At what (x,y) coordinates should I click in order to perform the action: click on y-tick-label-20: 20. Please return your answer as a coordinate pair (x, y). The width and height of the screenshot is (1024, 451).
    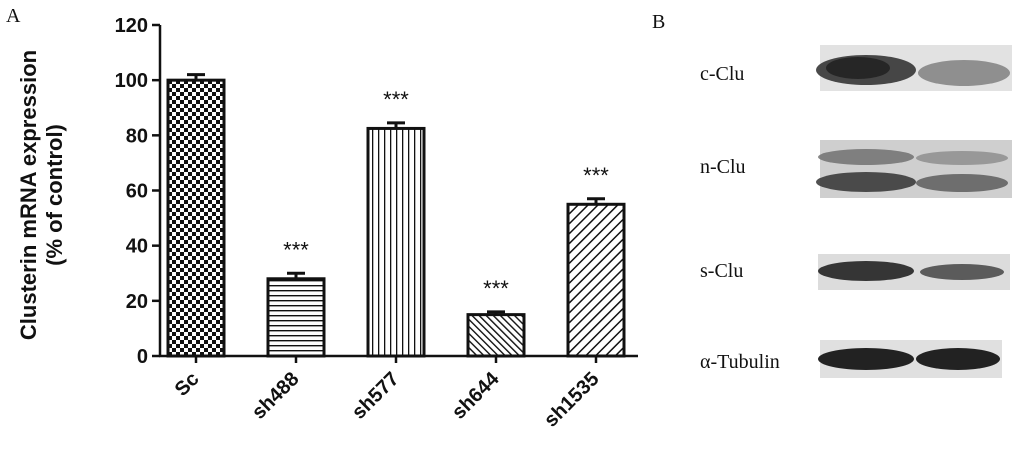
    Looking at the image, I should click on (137, 302).